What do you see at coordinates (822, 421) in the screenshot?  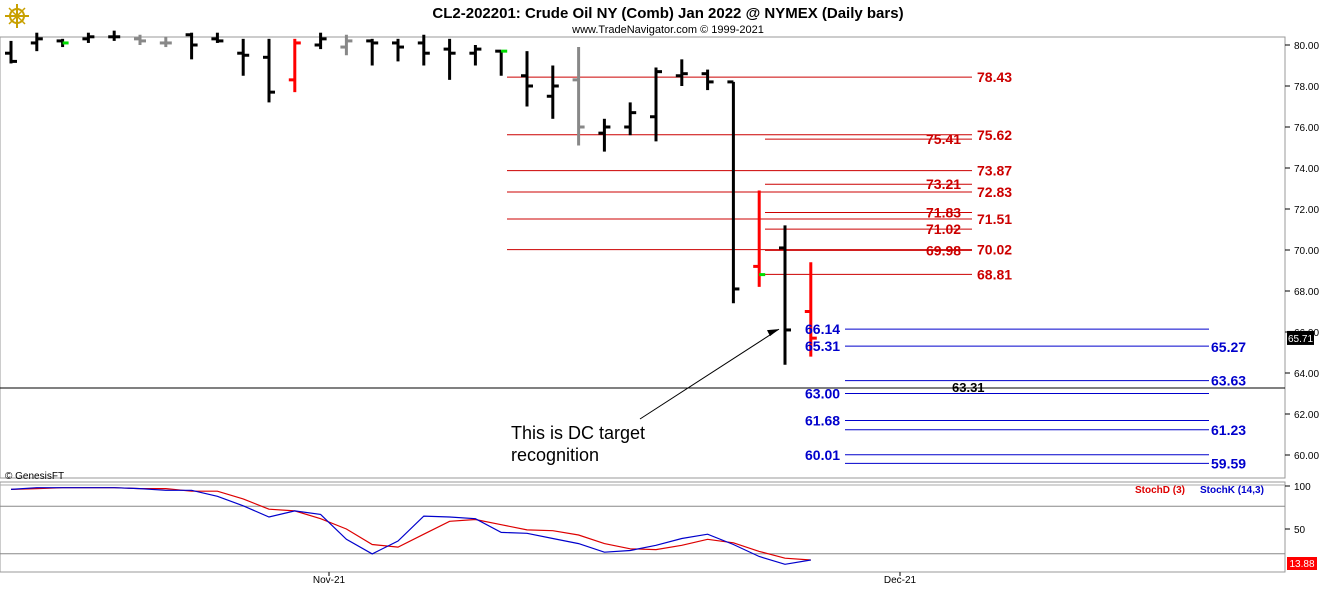 I see `target-level-label: 61.68` at bounding box center [822, 421].